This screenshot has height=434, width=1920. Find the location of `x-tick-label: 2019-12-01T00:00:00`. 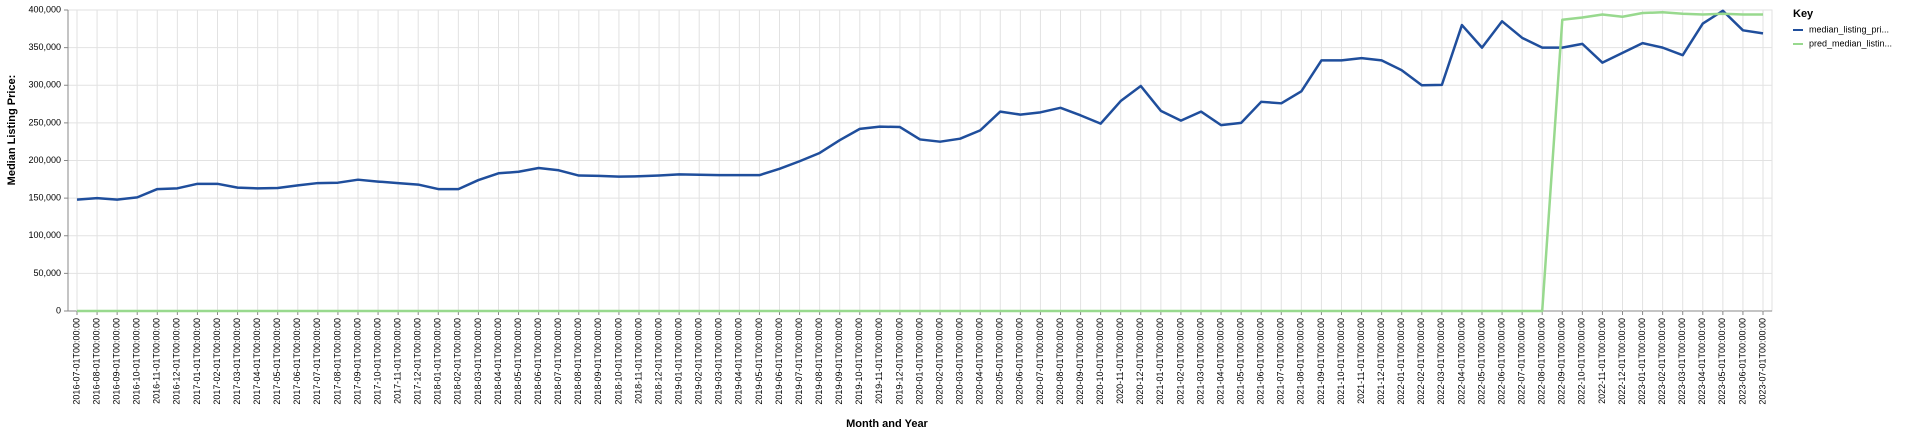

x-tick-label: 2019-12-01T00:00:00 is located at coordinates (899, 361).